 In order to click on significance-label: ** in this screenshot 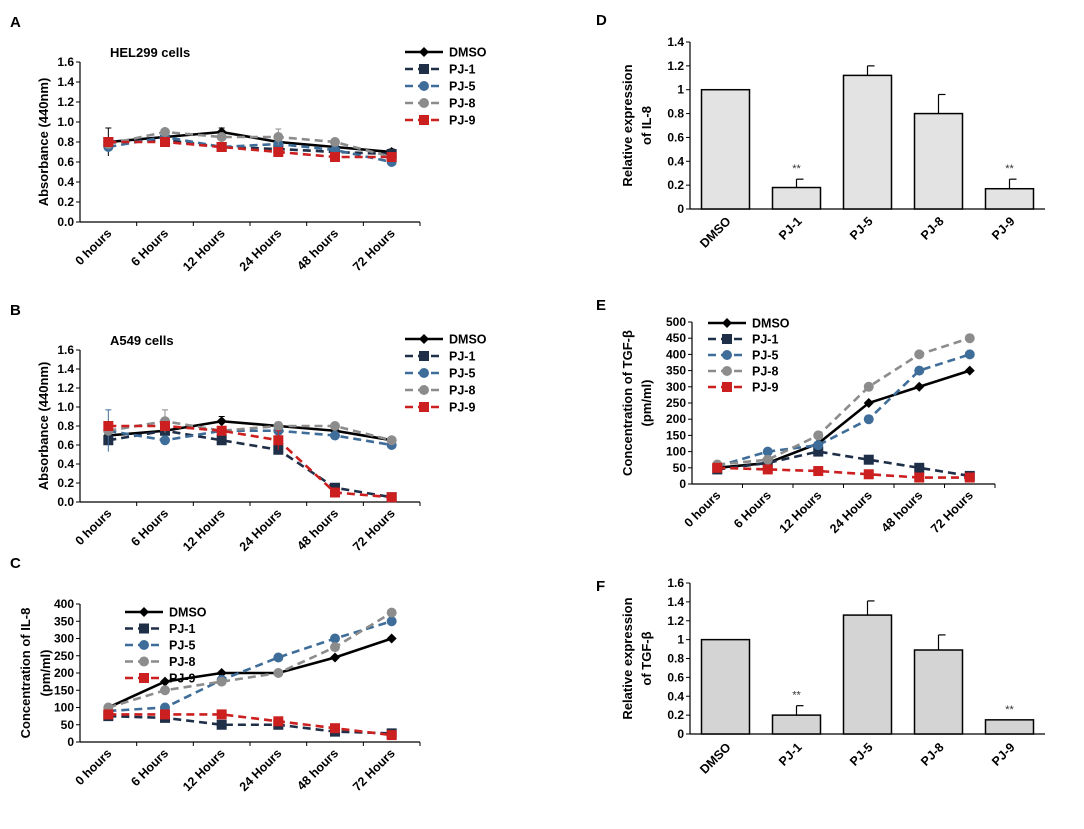, I will do `click(1009, 710)`.